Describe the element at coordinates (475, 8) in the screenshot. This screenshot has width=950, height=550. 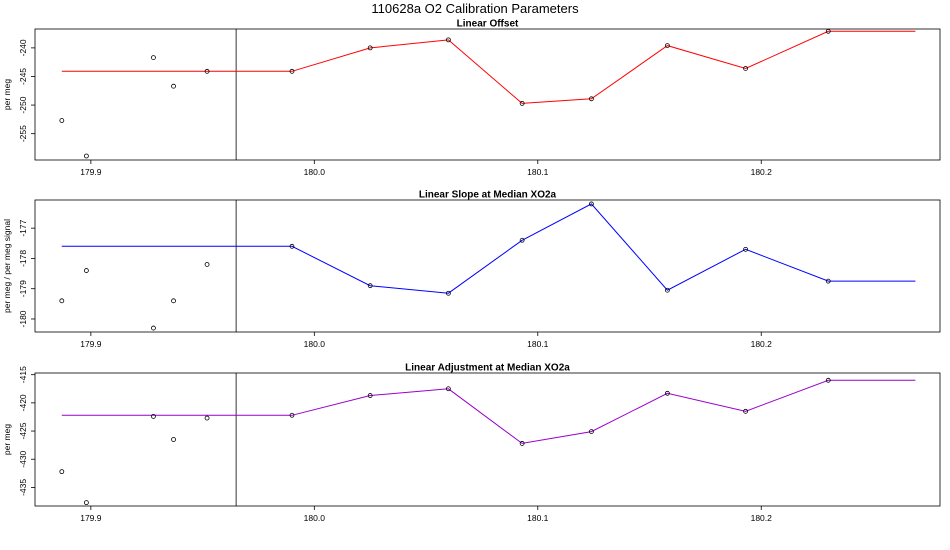
I see `figure-title: 110628a O2 Calibration Parameters` at that location.